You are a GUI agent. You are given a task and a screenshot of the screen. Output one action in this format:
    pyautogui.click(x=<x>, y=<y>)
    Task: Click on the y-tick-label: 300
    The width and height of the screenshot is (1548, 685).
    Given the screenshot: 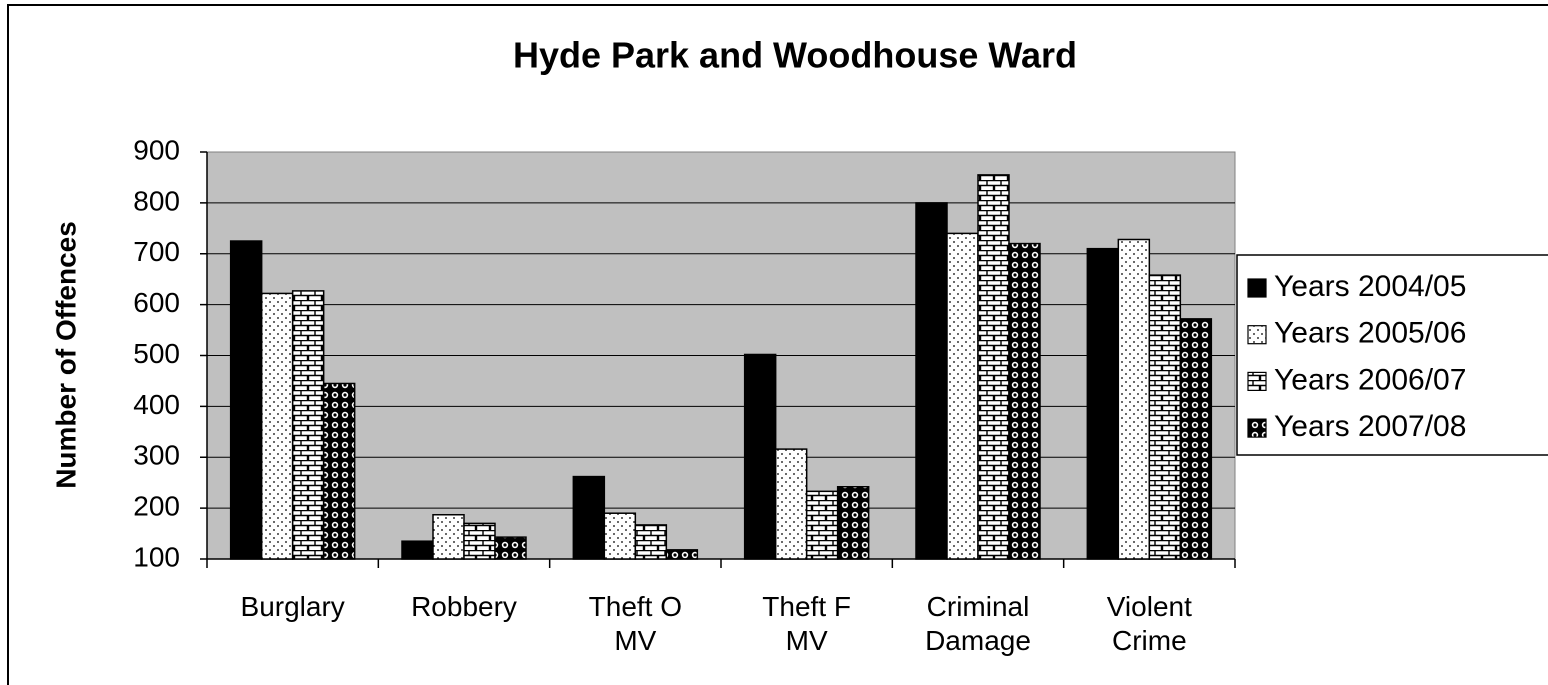 What is the action you would take?
    pyautogui.click(x=156, y=455)
    